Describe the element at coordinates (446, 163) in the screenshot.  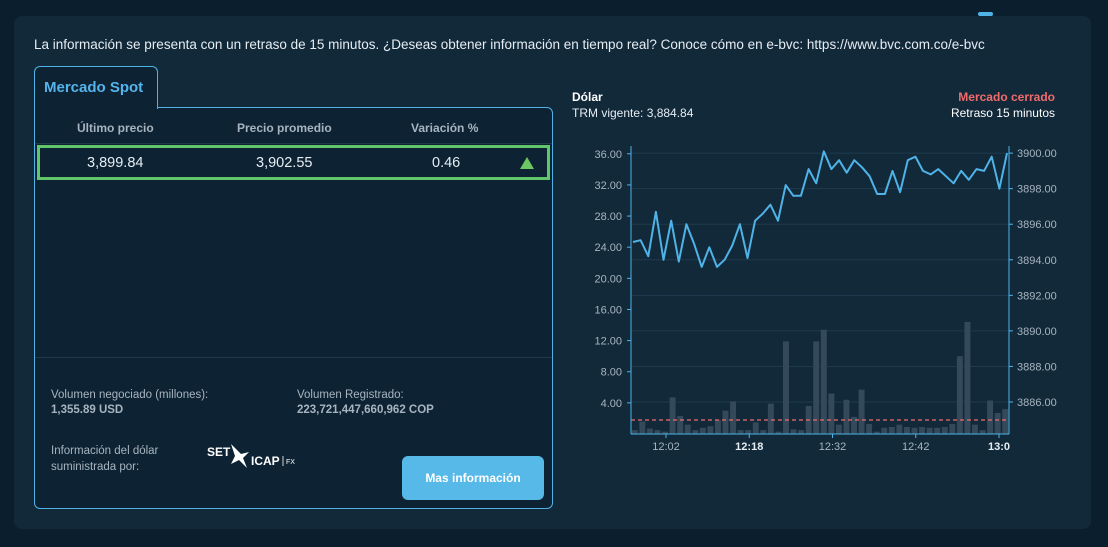
I see `variation-value: 0.46` at that location.